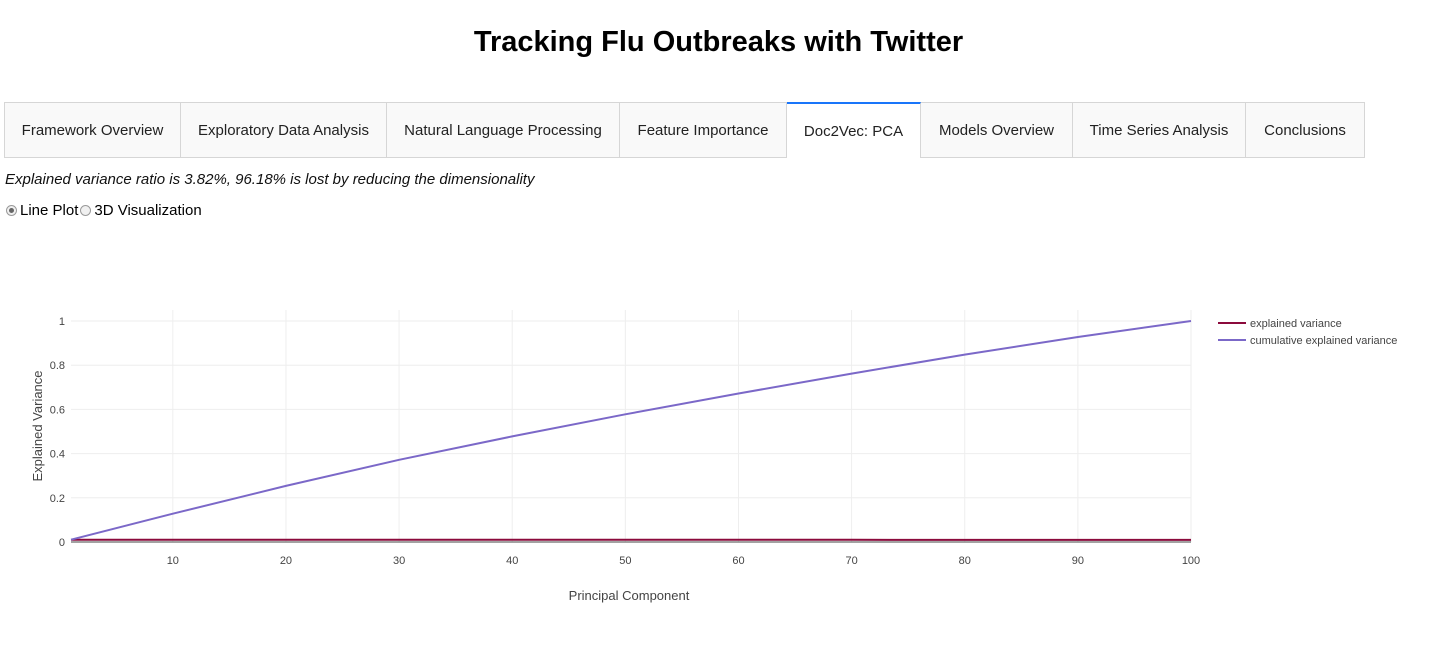 Image resolution: width=1437 pixels, height=645 pixels. Describe the element at coordinates (49, 210) in the screenshot. I see `radio-line-plot-label: Line Plot` at that location.